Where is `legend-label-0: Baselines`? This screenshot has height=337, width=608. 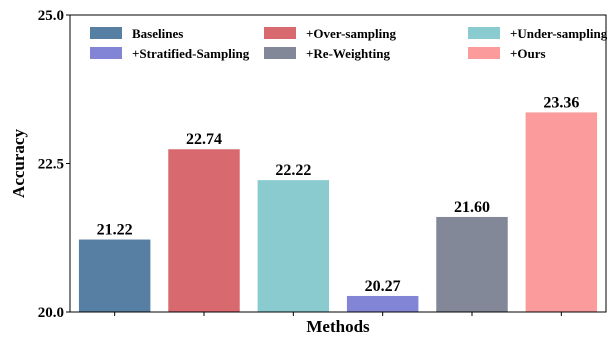 legend-label-0: Baselines is located at coordinates (157, 33).